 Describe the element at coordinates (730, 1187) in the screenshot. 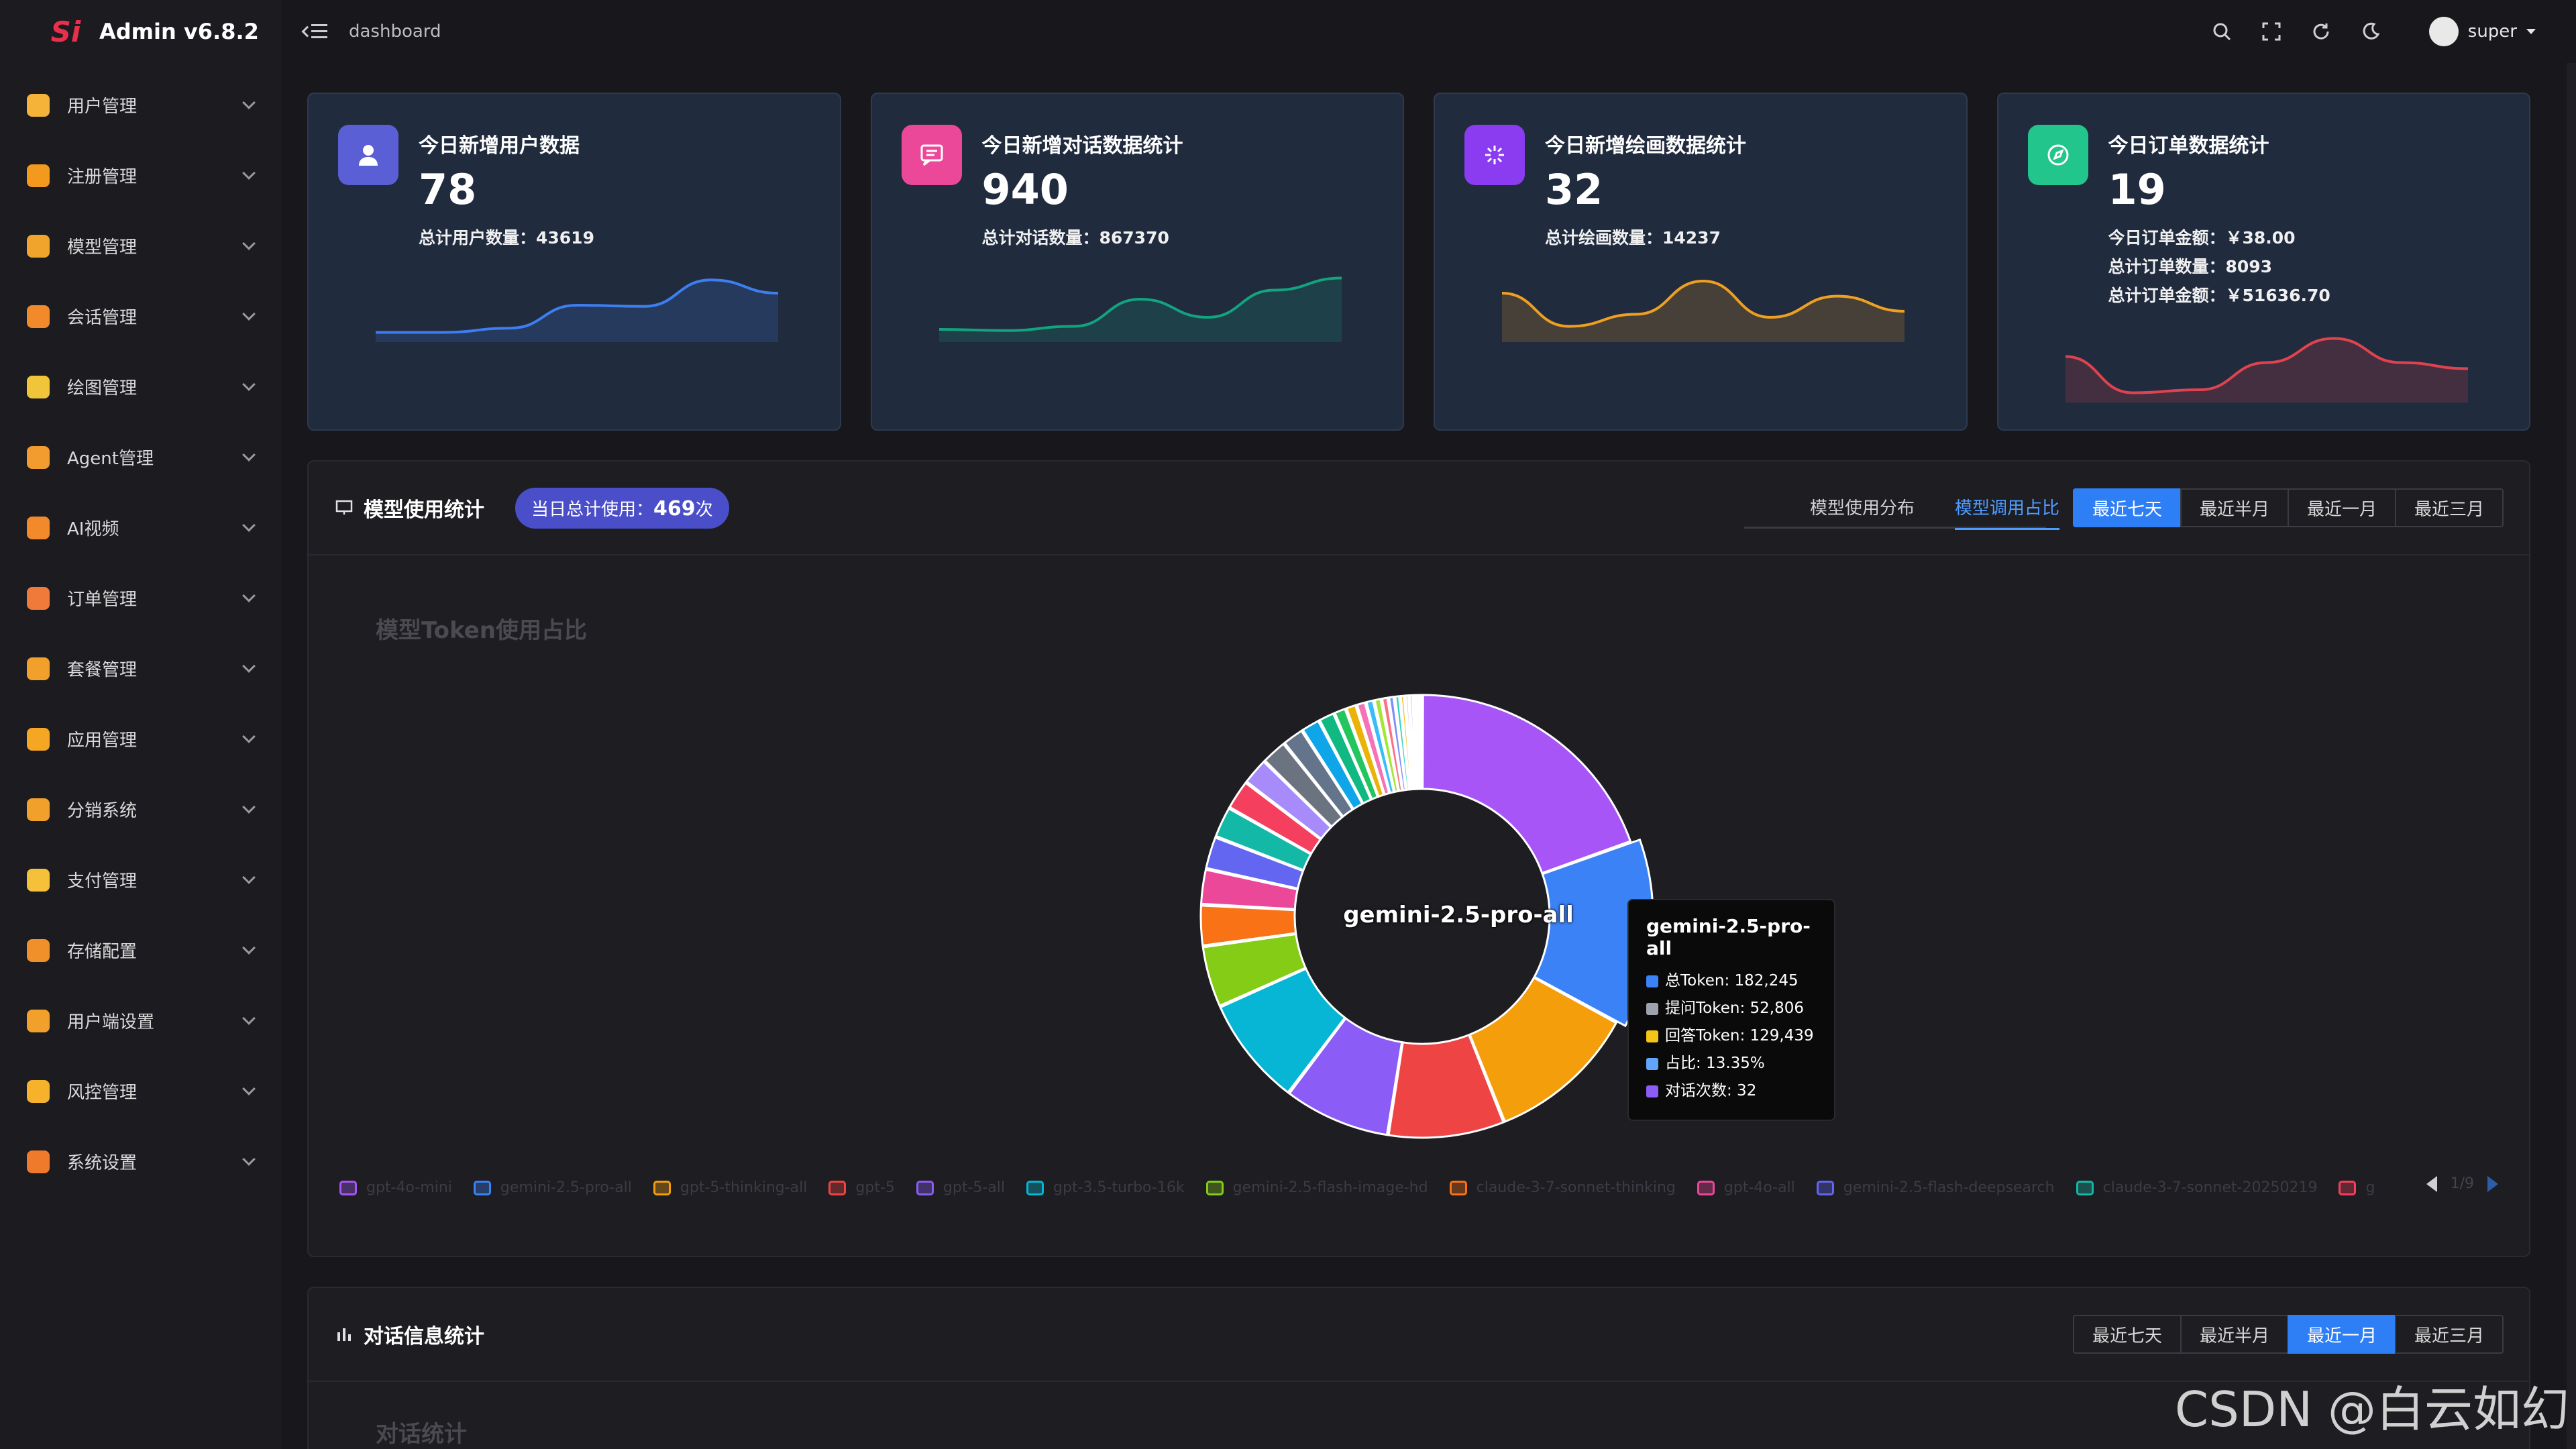

I see `legend-item: gpt-5-thinking-all` at that location.